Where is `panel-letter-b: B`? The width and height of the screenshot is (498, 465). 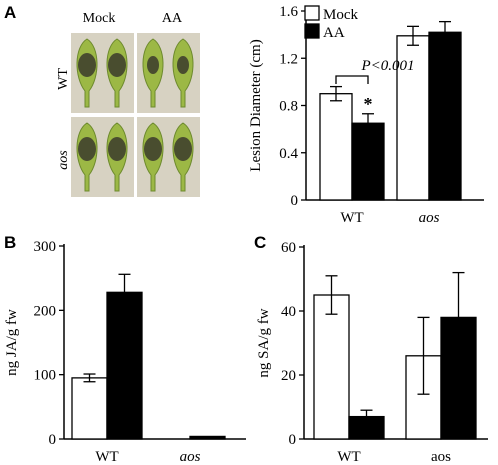 panel-letter-b: B is located at coordinates (10, 242).